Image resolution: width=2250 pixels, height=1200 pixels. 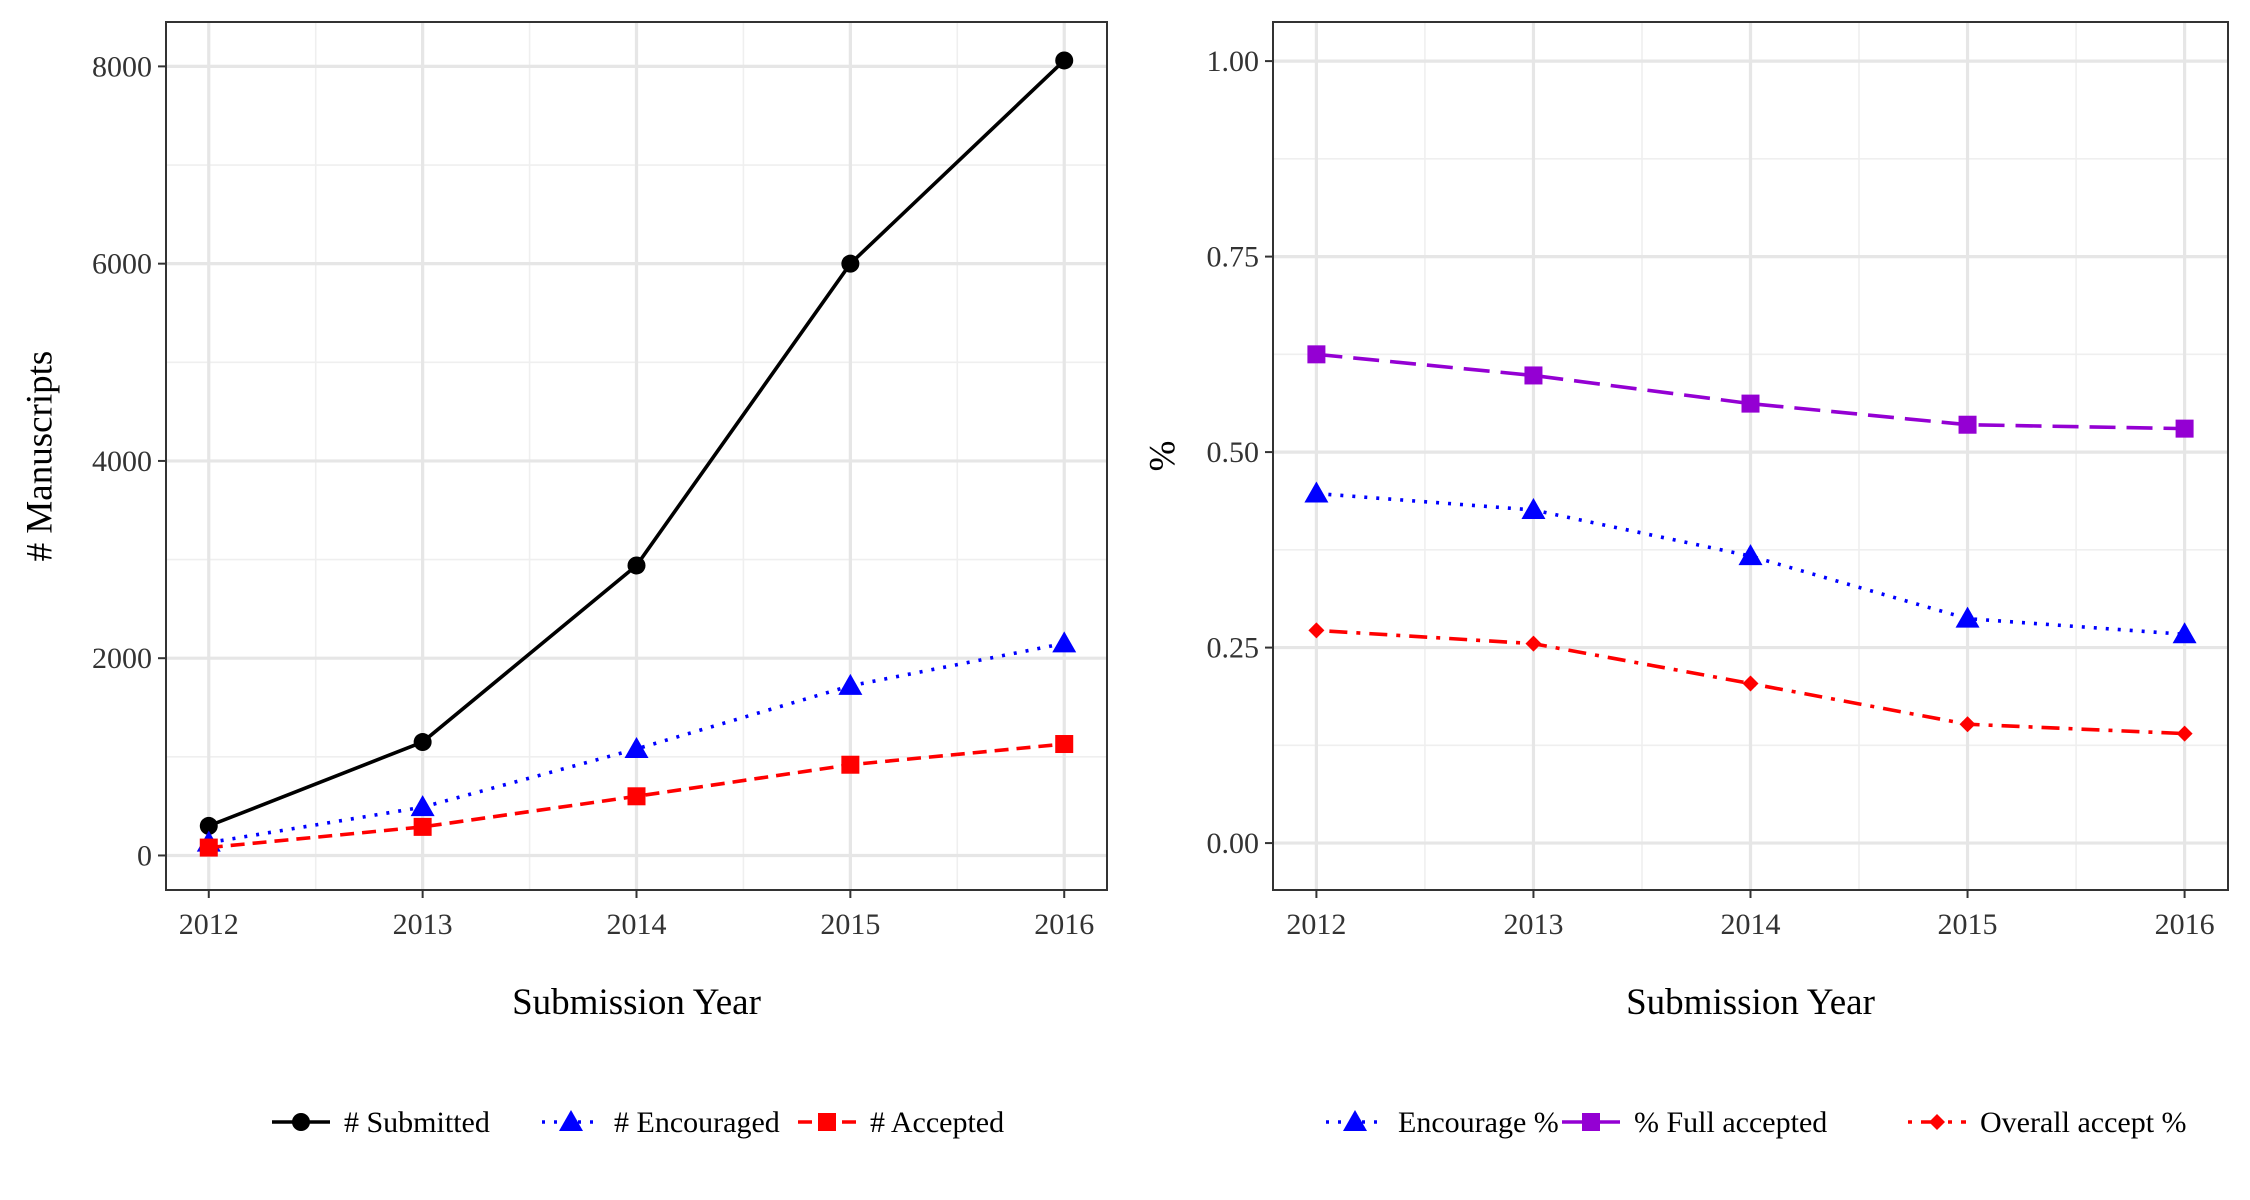 I want to click on legend-item-pct-full-accepted: % Full accepted, so click(x=1694, y=1122).